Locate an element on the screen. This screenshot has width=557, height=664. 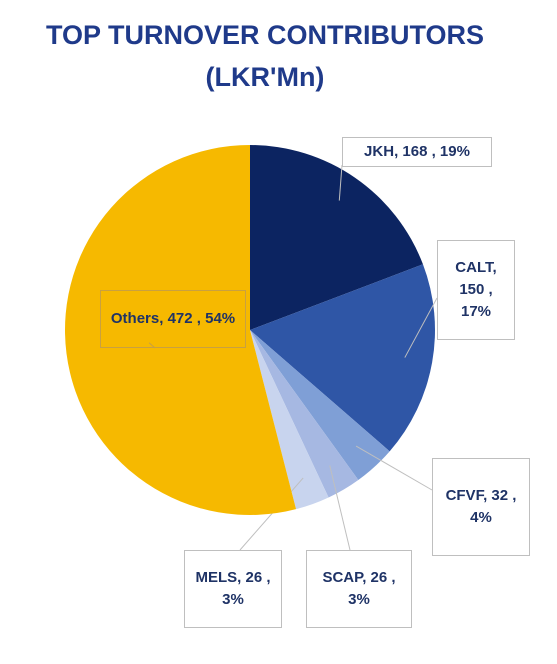
data-label: CFVF, 32 , 4% is located at coordinates (481, 507).